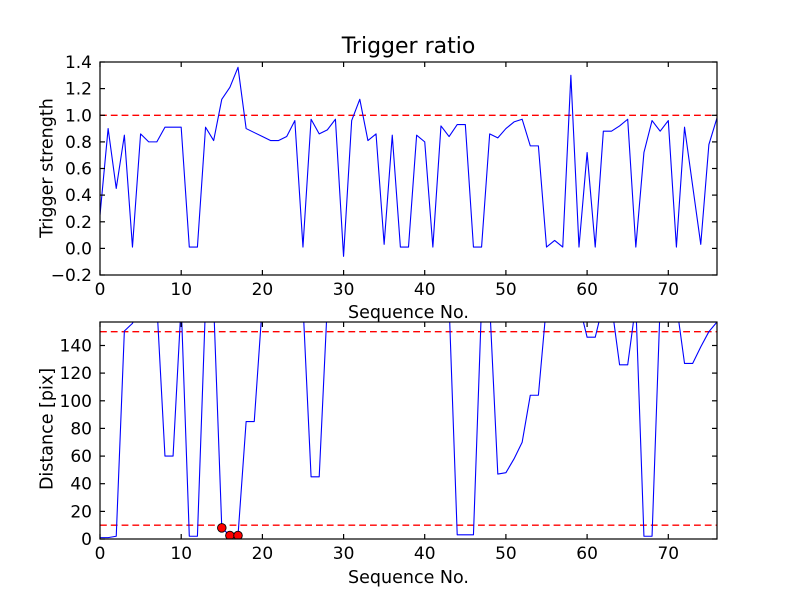 The width and height of the screenshot is (800, 600). I want to click on y-tick-label: 0.6, so click(78, 170).